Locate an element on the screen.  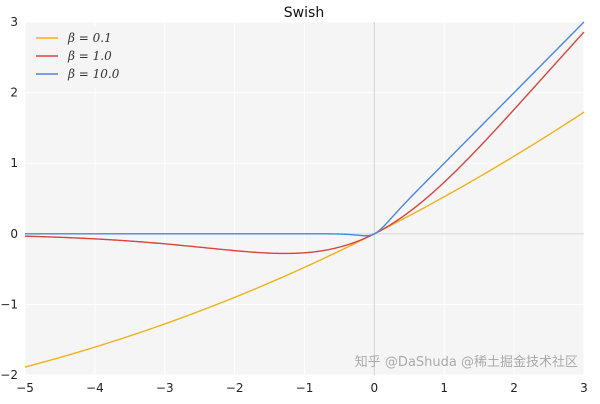
legend-box is located at coordinates (71, 57).